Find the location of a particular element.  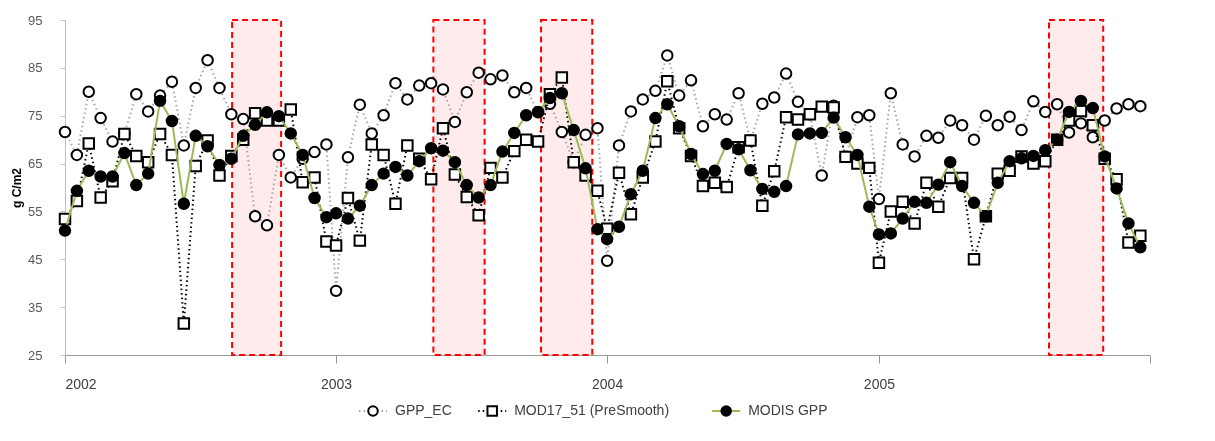

y-tick-label: 55 is located at coordinates (35, 211).